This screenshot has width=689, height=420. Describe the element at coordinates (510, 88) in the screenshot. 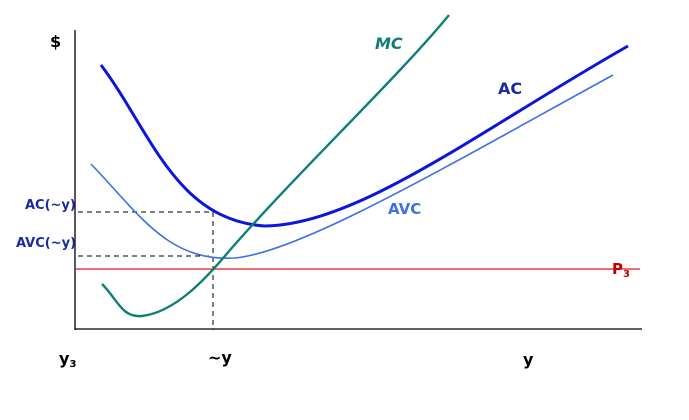

I see `ac-label: AC` at that location.